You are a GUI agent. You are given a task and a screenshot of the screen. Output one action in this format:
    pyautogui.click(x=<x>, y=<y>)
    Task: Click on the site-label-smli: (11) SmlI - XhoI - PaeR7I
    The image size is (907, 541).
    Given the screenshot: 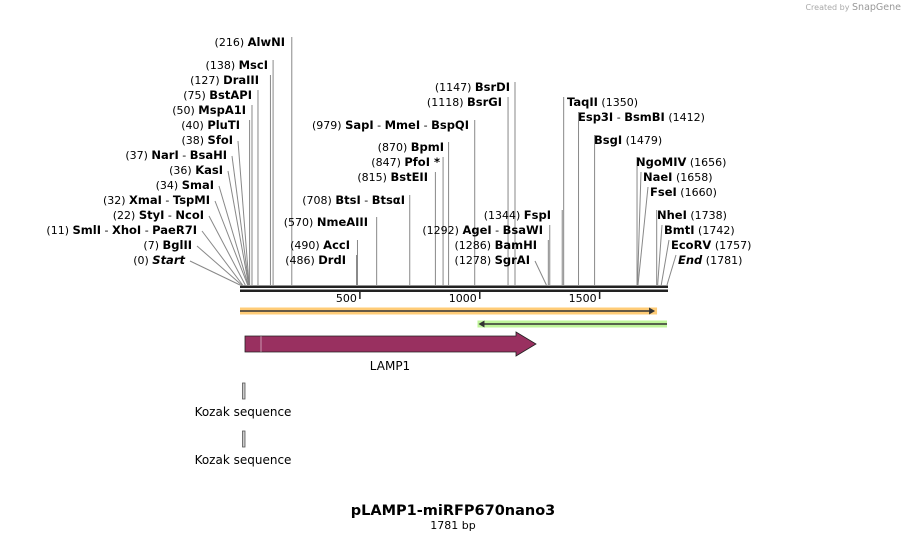 What is the action you would take?
    pyautogui.click(x=121, y=230)
    